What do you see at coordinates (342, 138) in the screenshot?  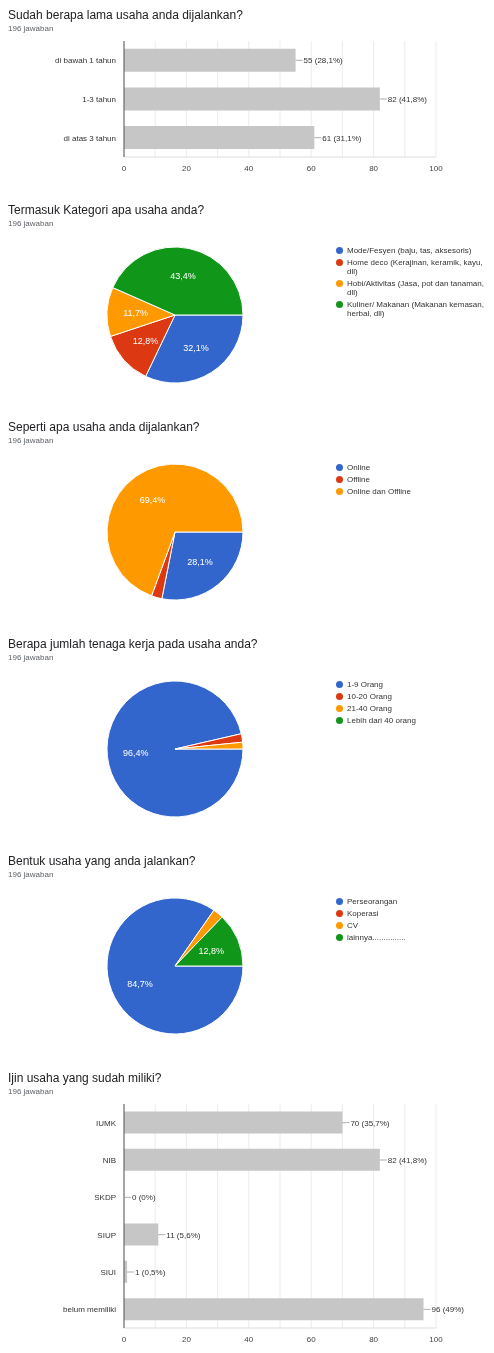 I see `data-label: 61 (31,1%)` at bounding box center [342, 138].